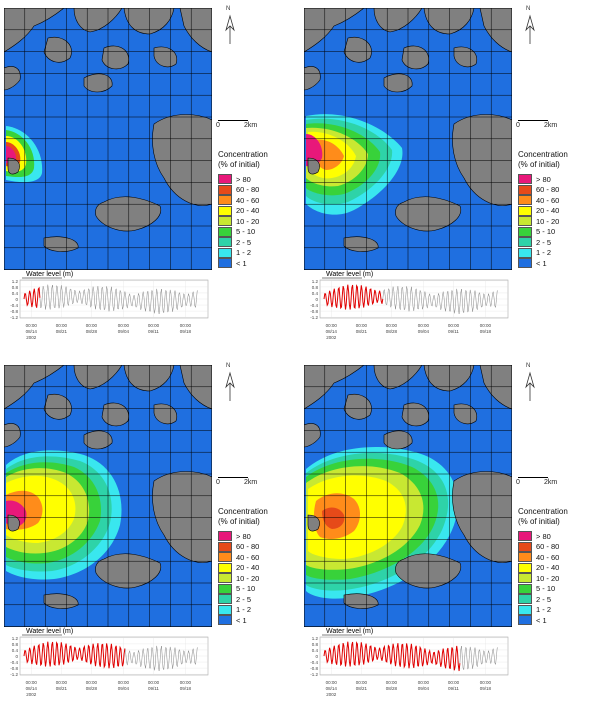  Describe the element at coordinates (541, 620) in the screenshot. I see `legend-label: < 1` at that location.